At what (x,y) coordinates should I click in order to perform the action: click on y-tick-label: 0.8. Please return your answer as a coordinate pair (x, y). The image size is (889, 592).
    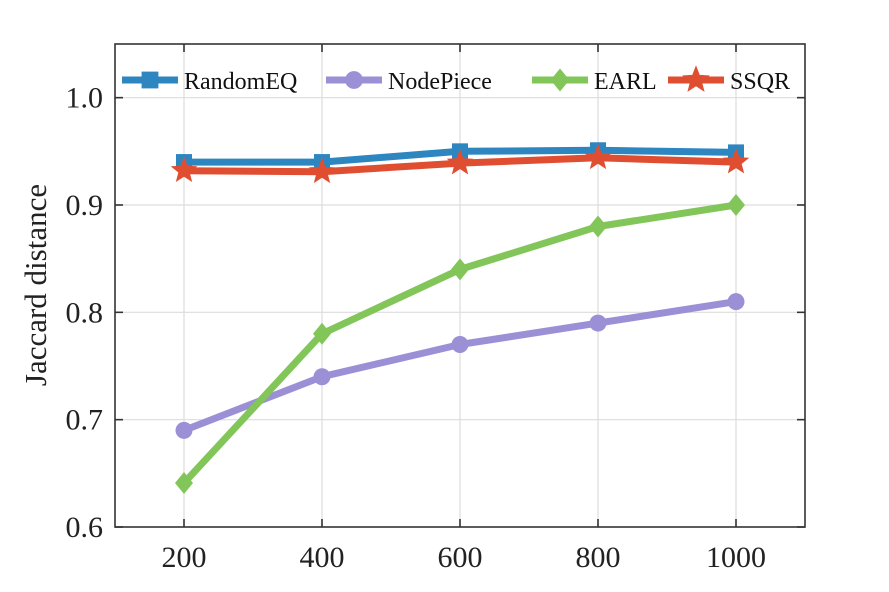
    Looking at the image, I should click on (85, 312).